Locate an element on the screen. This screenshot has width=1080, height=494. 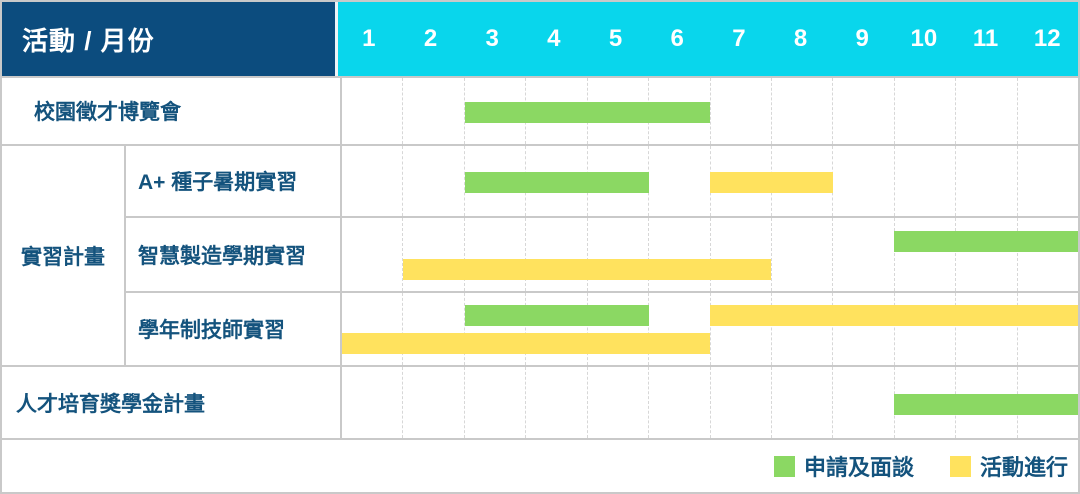
month-label: 11 is located at coordinates (985, 38).